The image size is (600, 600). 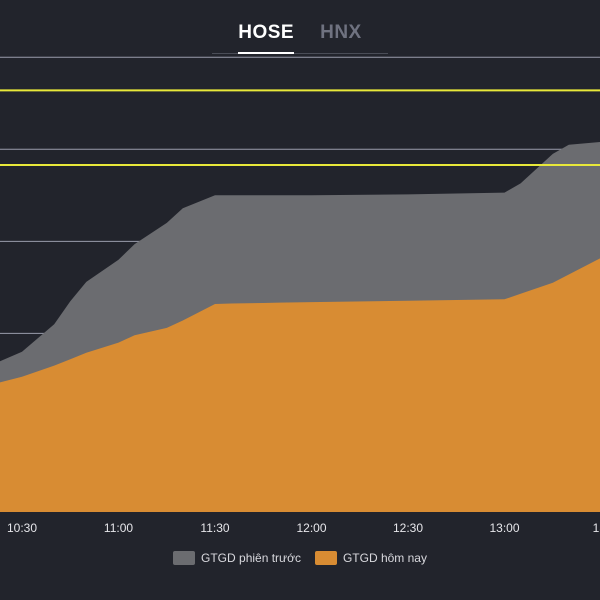 What do you see at coordinates (596, 528) in the screenshot?
I see `x-tick-label: 13:` at bounding box center [596, 528].